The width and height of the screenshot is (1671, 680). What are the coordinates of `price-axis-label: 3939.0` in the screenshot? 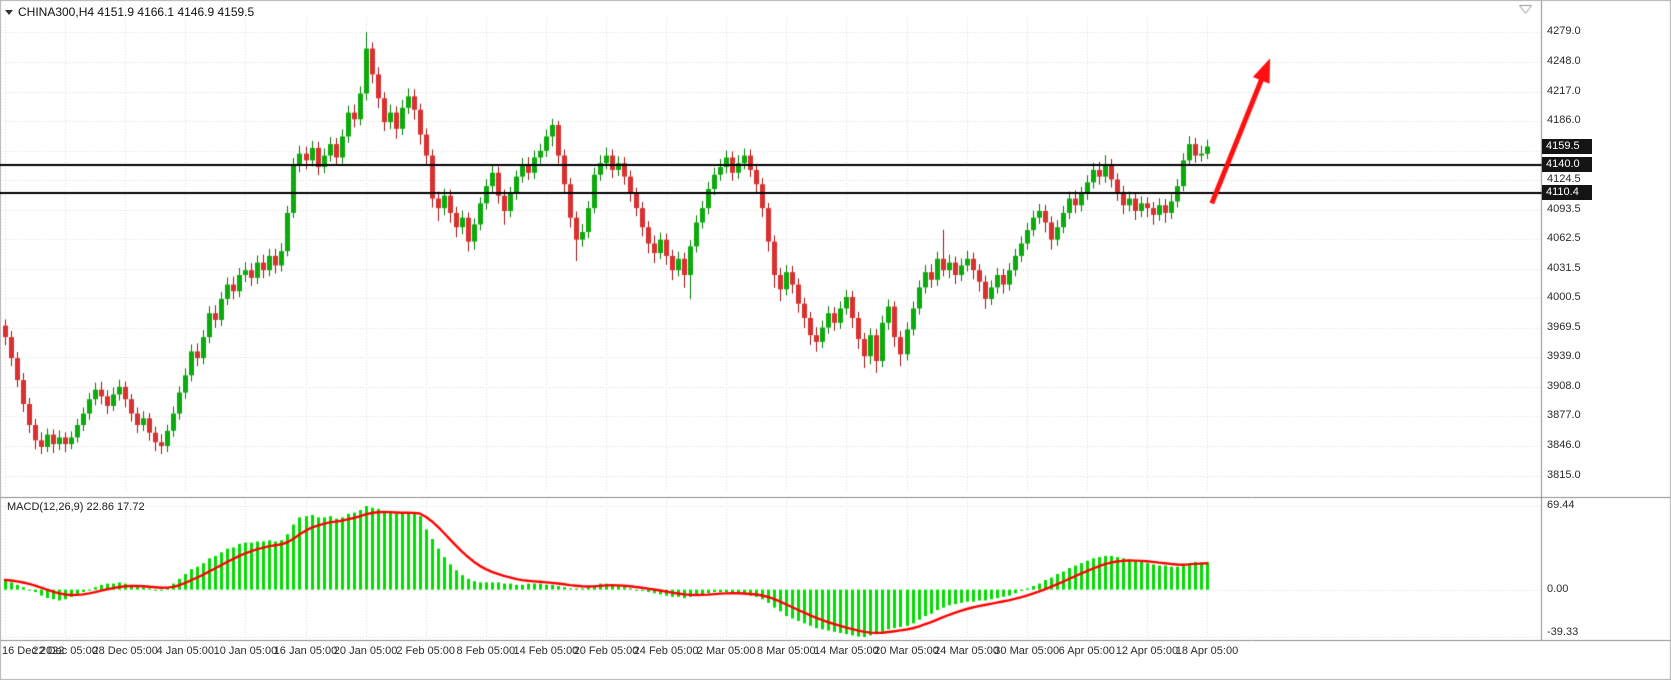 It's located at (1564, 356).